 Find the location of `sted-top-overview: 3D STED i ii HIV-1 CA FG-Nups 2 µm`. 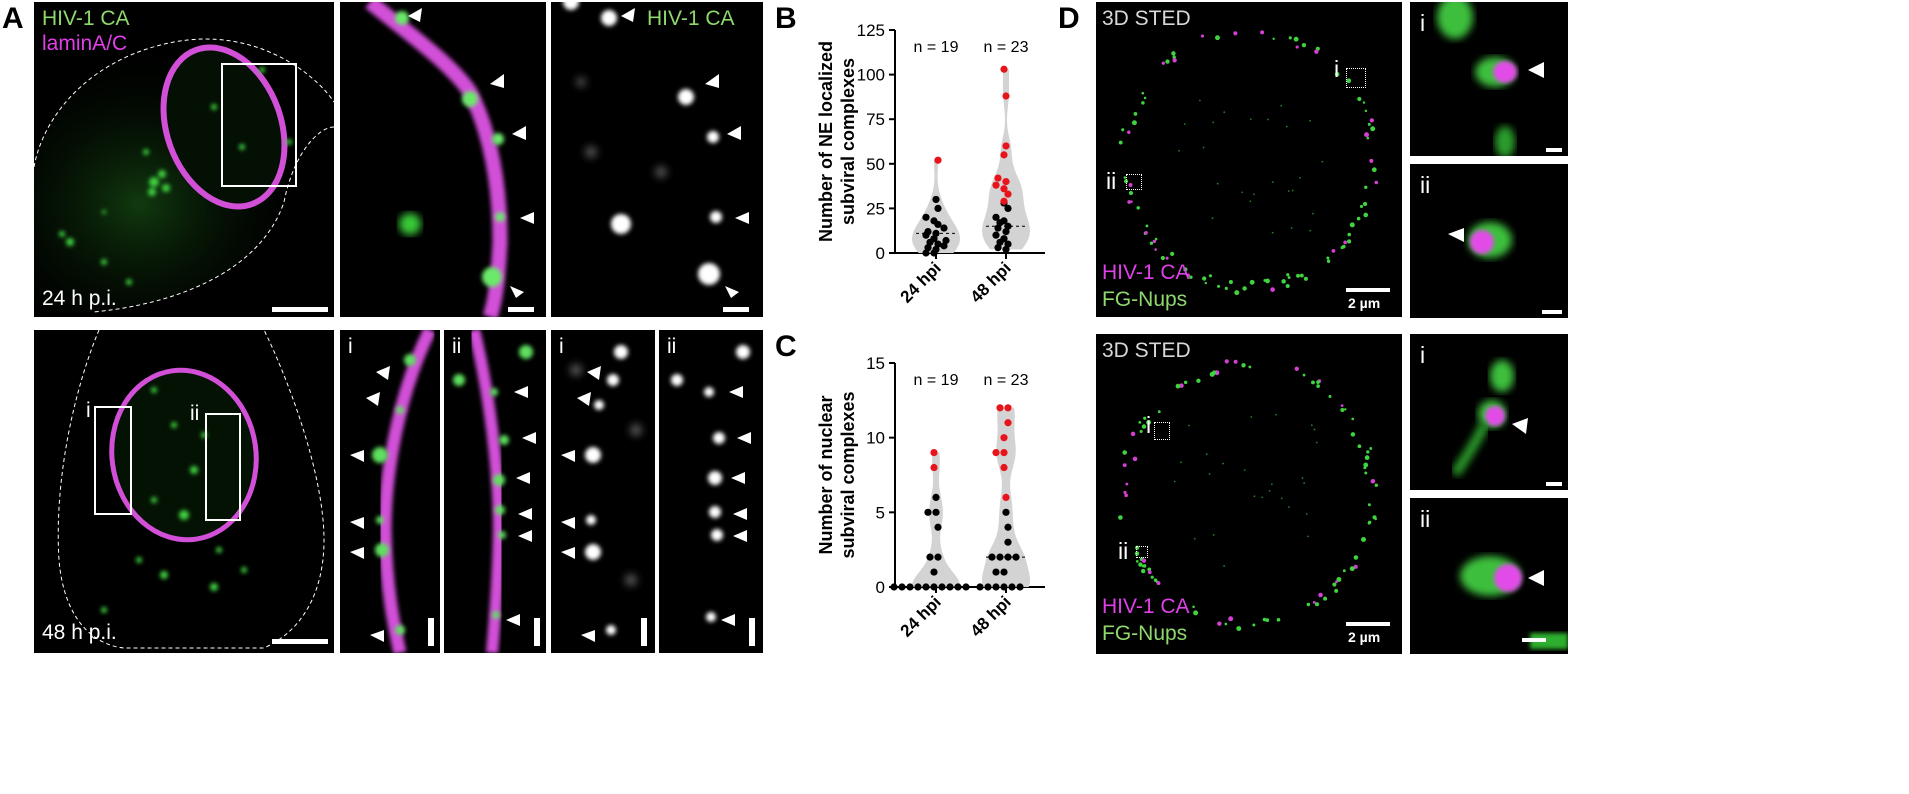

sted-top-overview: 3D STED i ii HIV-1 CA FG-Nups 2 µm is located at coordinates (1249, 159).